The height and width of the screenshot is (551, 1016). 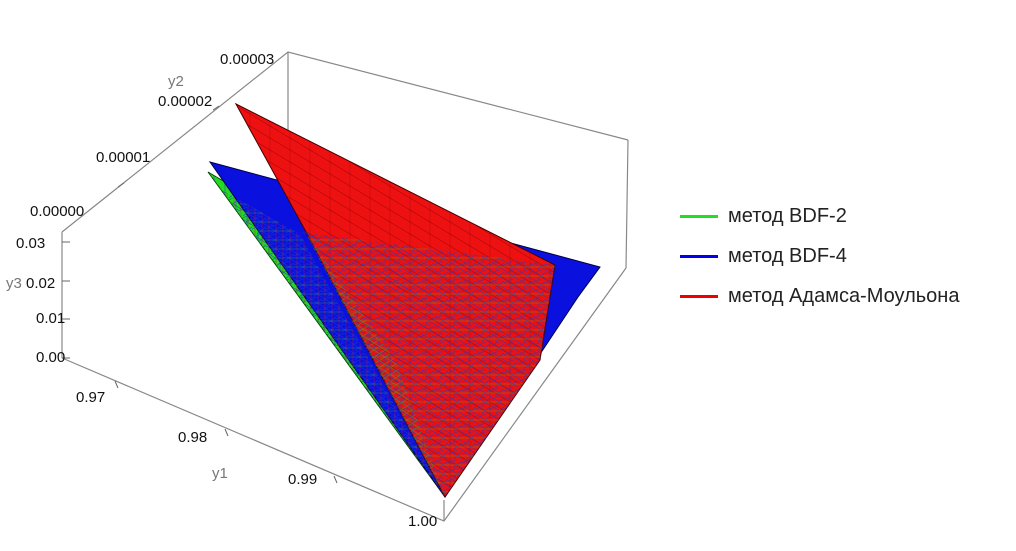 What do you see at coordinates (176, 81) in the screenshot?
I see `y2-axis-label: y2` at bounding box center [176, 81].